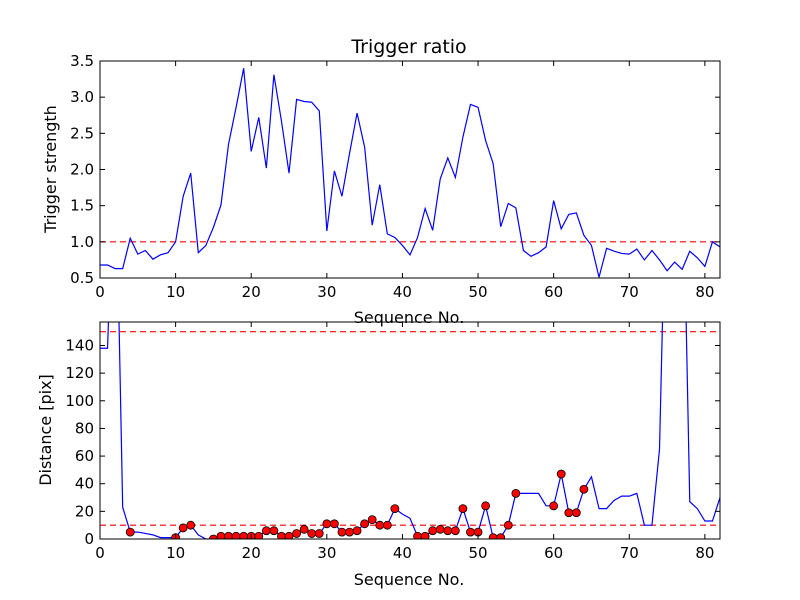 The image size is (800, 600). What do you see at coordinates (89, 539) in the screenshot?
I see `y-tick-label: 0` at bounding box center [89, 539].